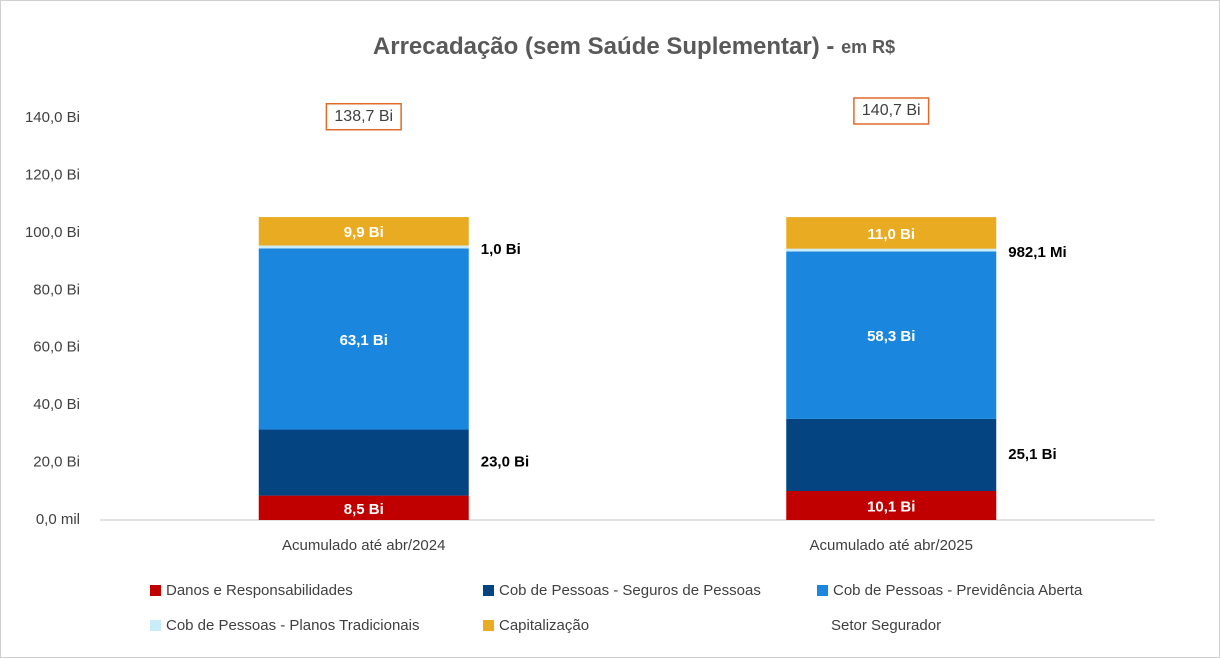 This screenshot has width=1220, height=658. Describe the element at coordinates (630, 590) in the screenshot. I see `legend-label: Cob de Pessoas - Seguros de Pessoas` at that location.